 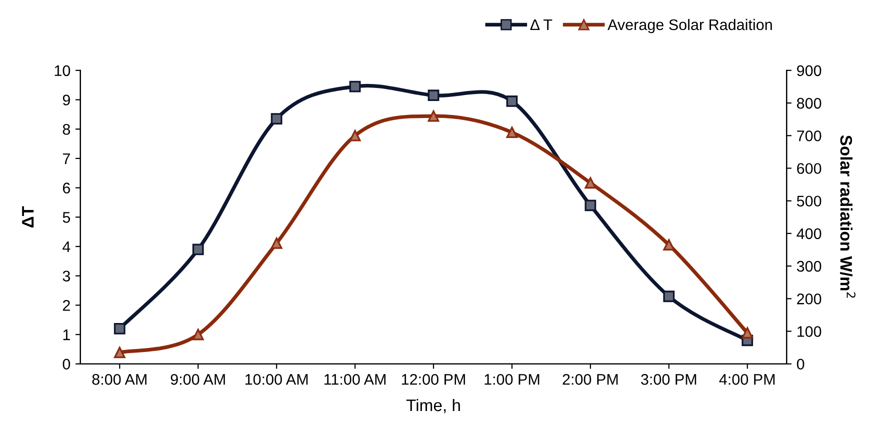 What do you see at coordinates (355, 379) in the screenshot?
I see `x-tick-label: 11:00 AM` at bounding box center [355, 379].